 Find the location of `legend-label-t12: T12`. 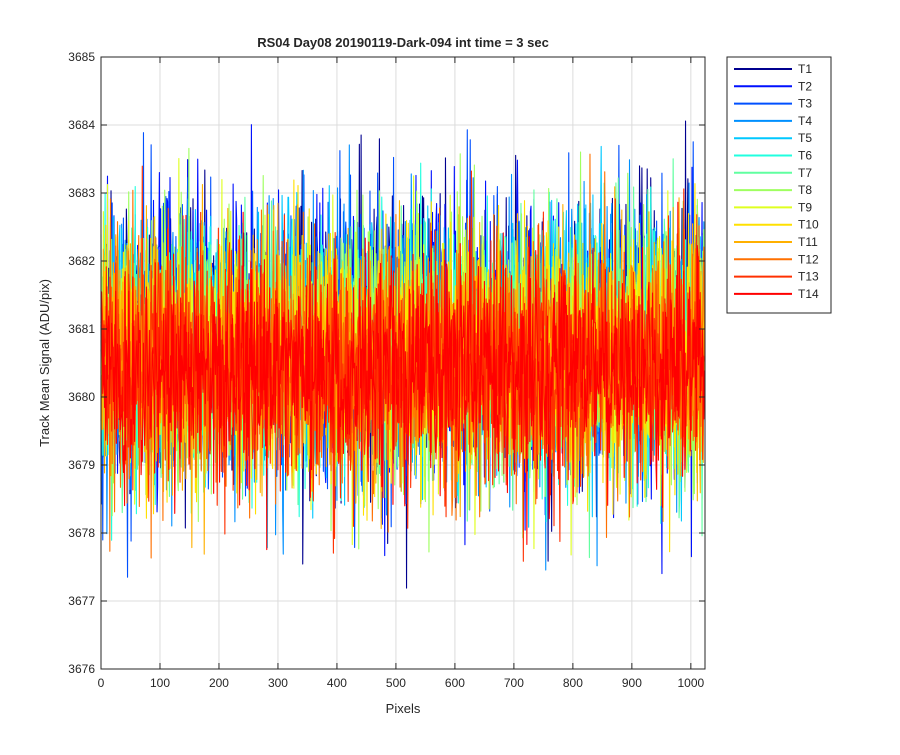

legend-label-t12: T12 is located at coordinates (808, 259).